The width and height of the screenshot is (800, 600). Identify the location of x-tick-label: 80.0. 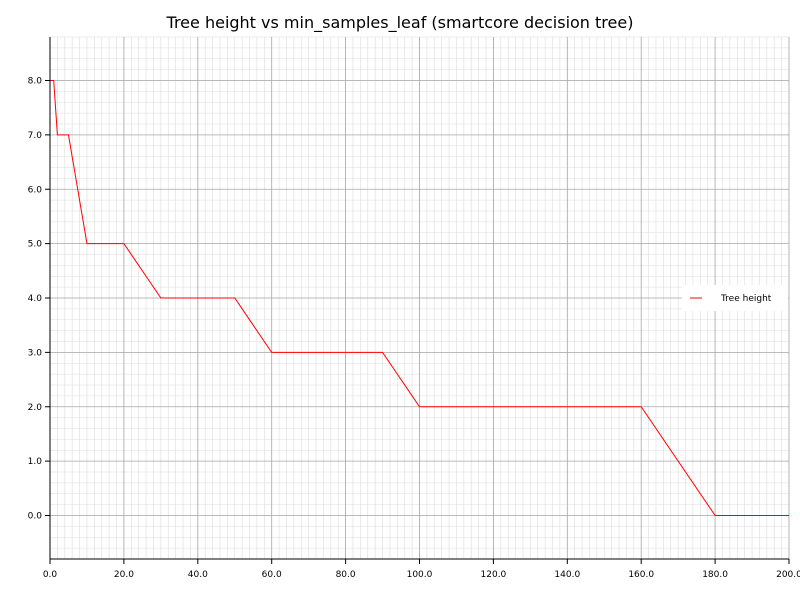
(346, 575).